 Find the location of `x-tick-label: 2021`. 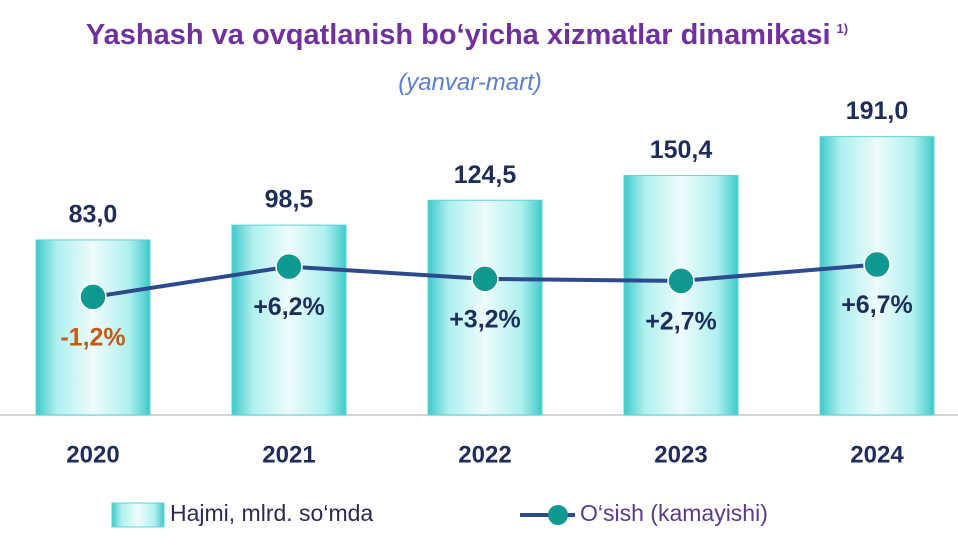

x-tick-label: 2021 is located at coordinates (288, 454).